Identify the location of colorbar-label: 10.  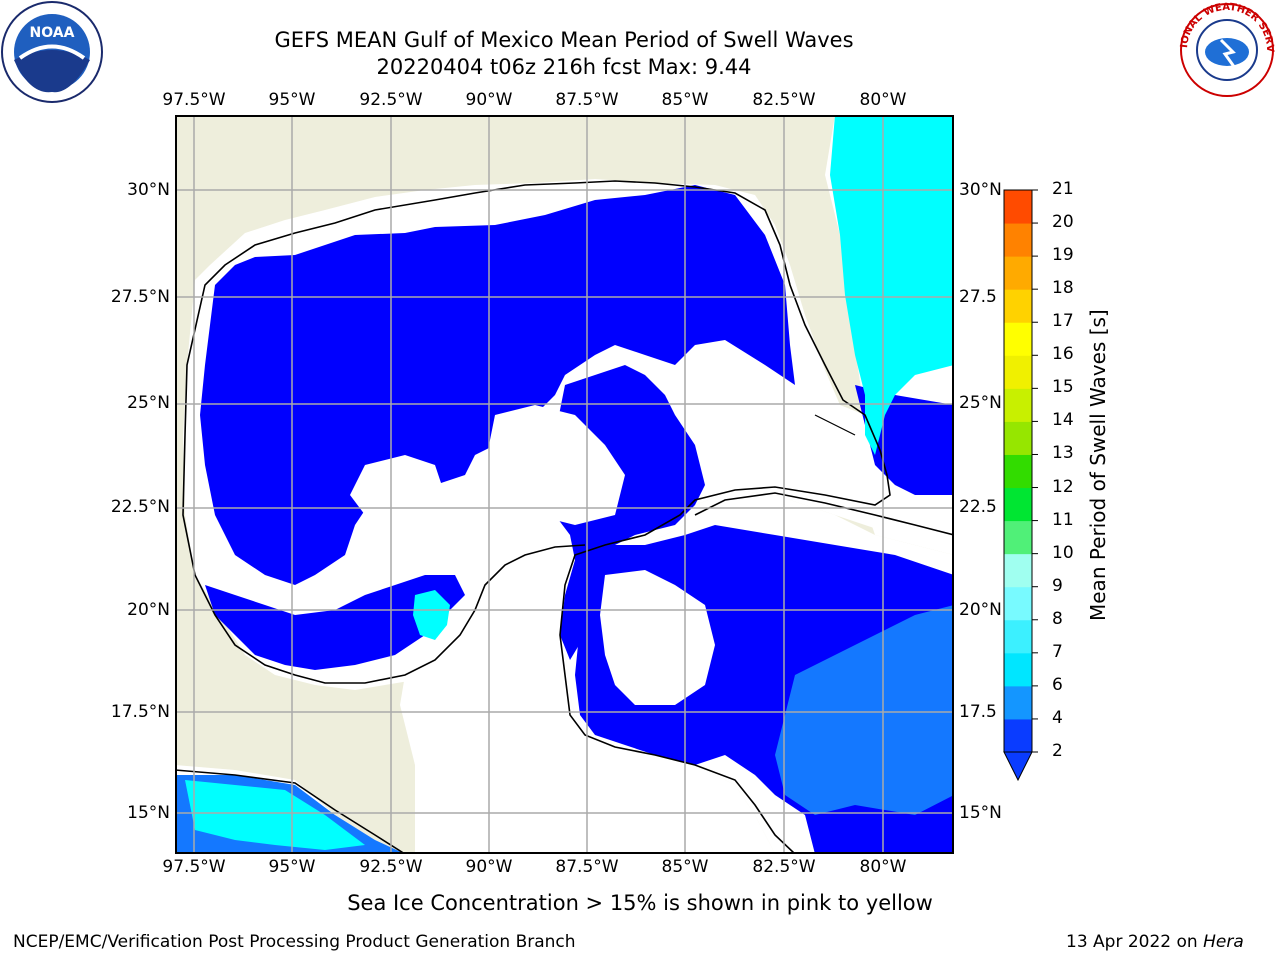
(1063, 552).